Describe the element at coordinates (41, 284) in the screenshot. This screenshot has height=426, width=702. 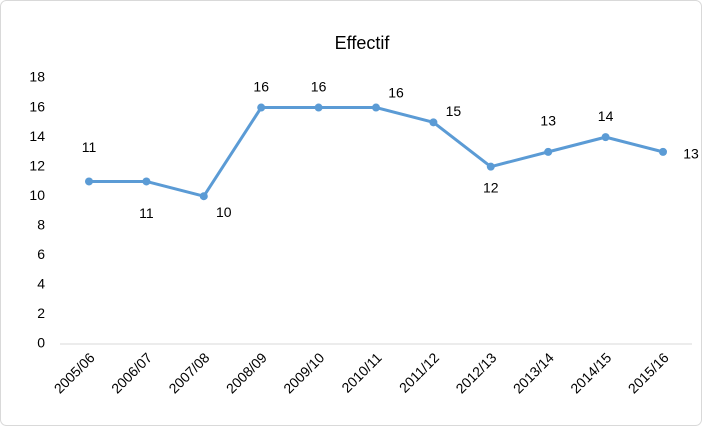
I see `y-tick-label: 4` at that location.